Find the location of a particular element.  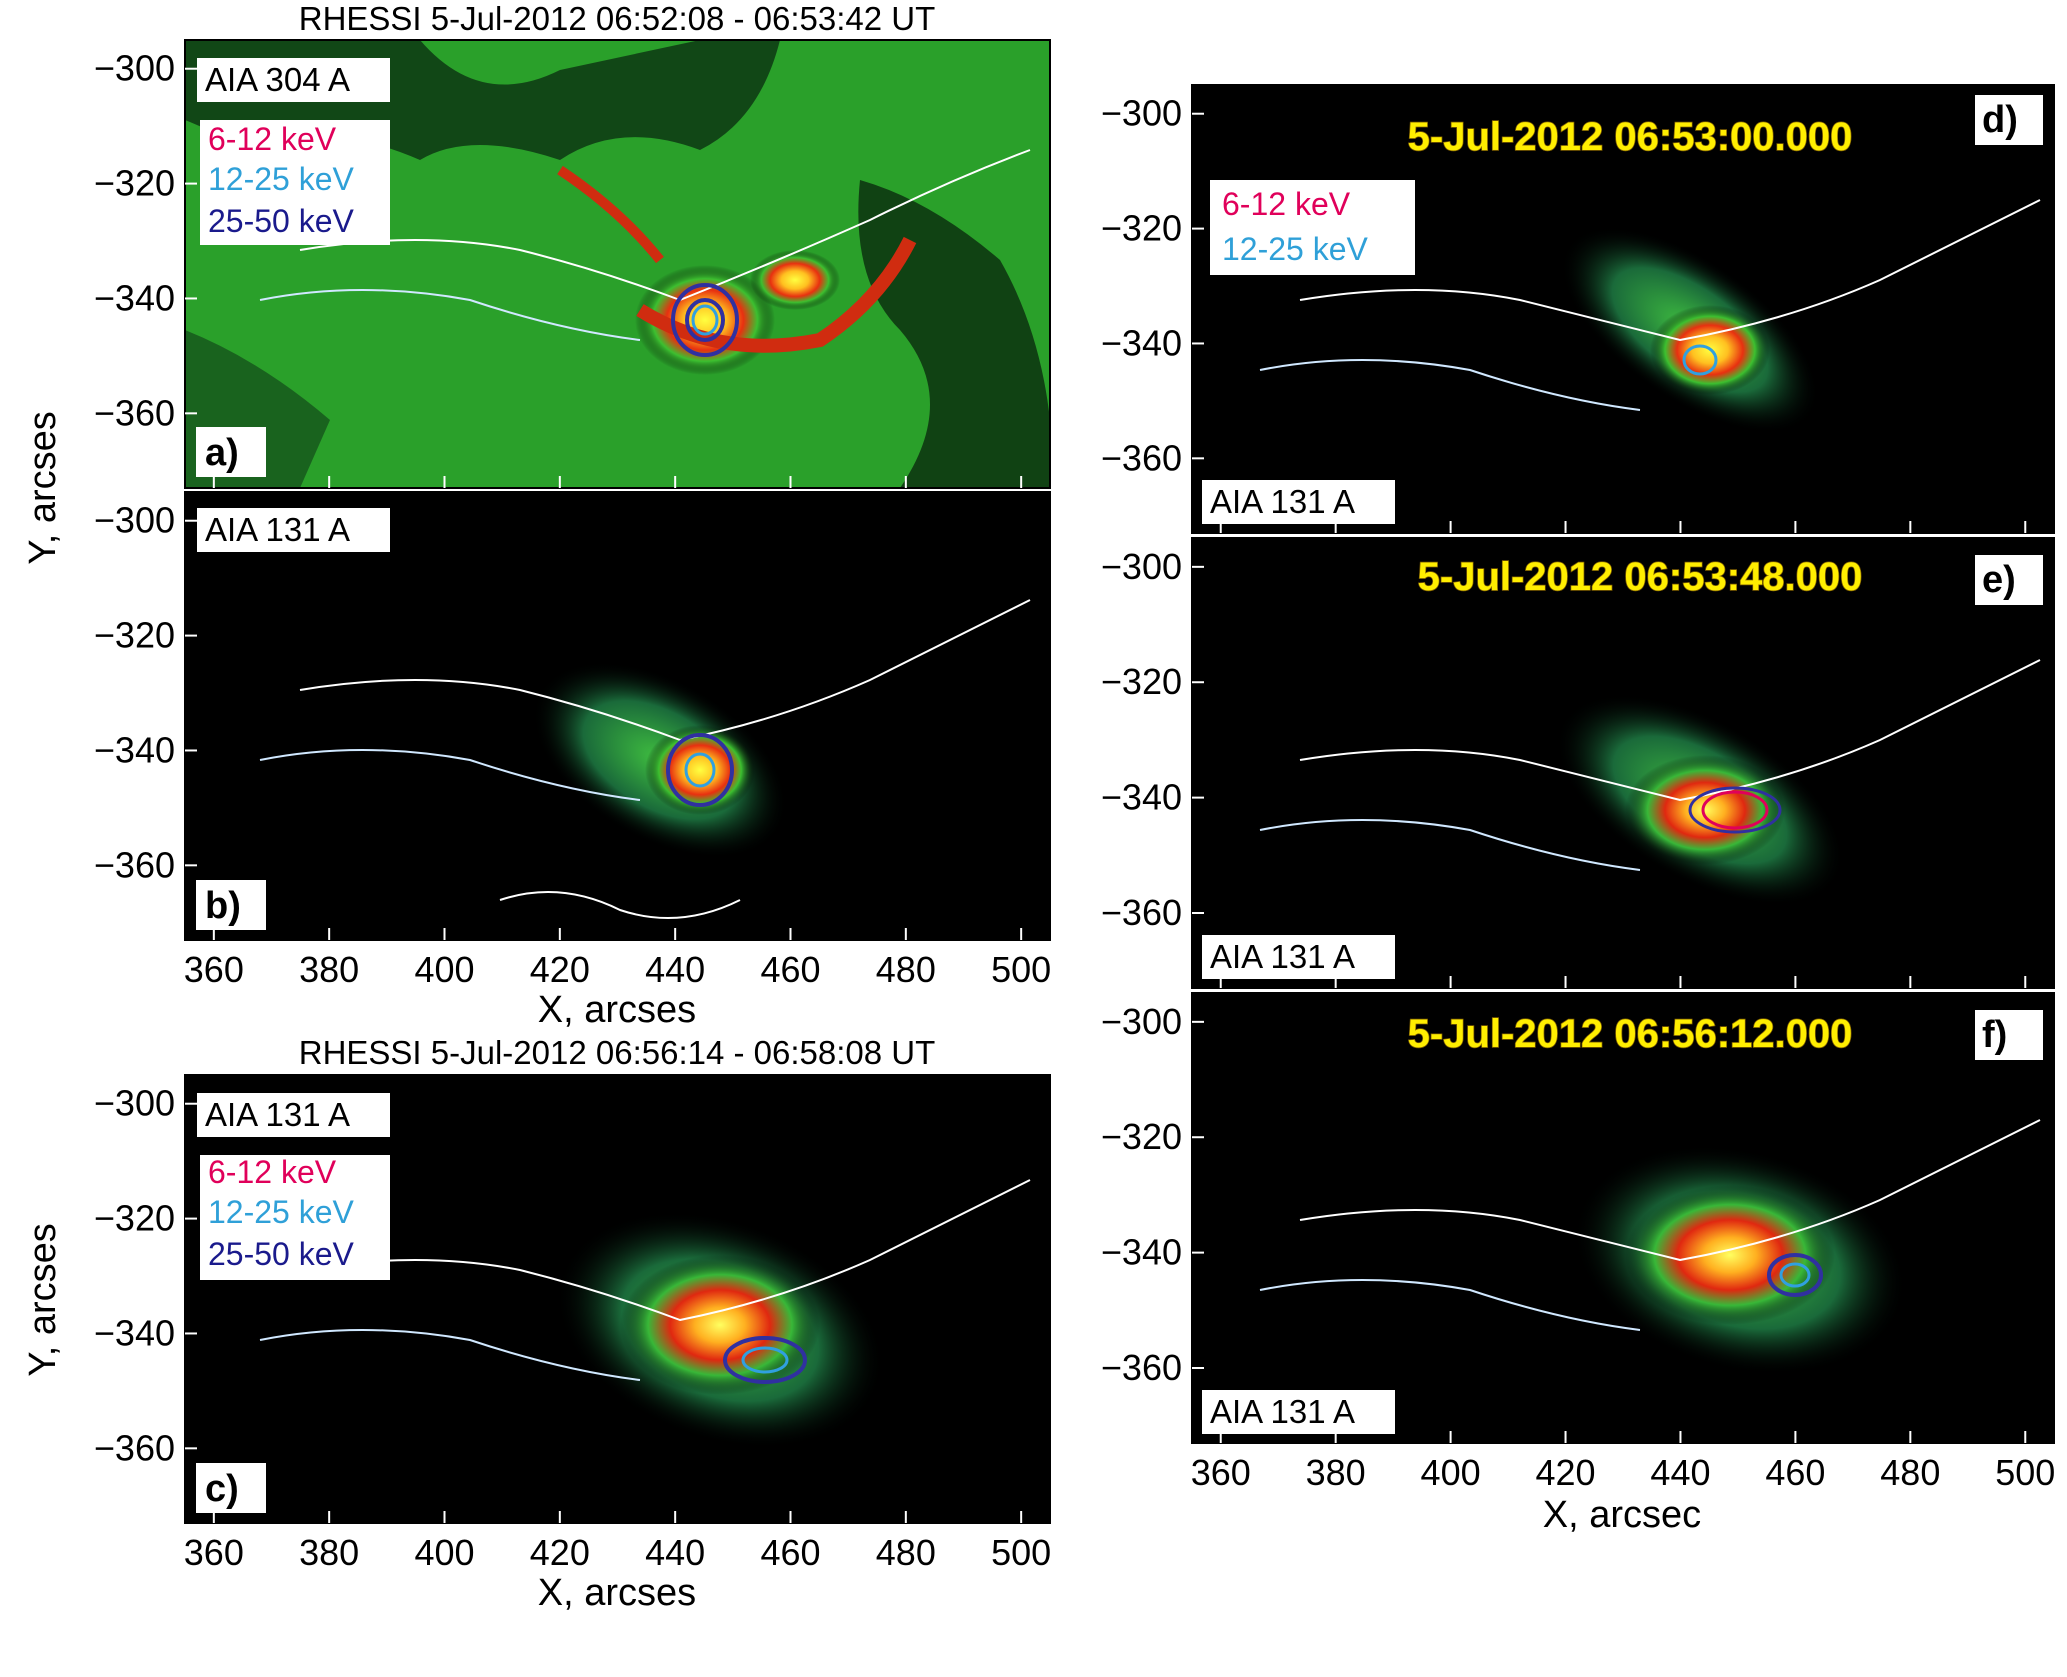

panel-c-ytick-label: −320 is located at coordinates (134, 1218).